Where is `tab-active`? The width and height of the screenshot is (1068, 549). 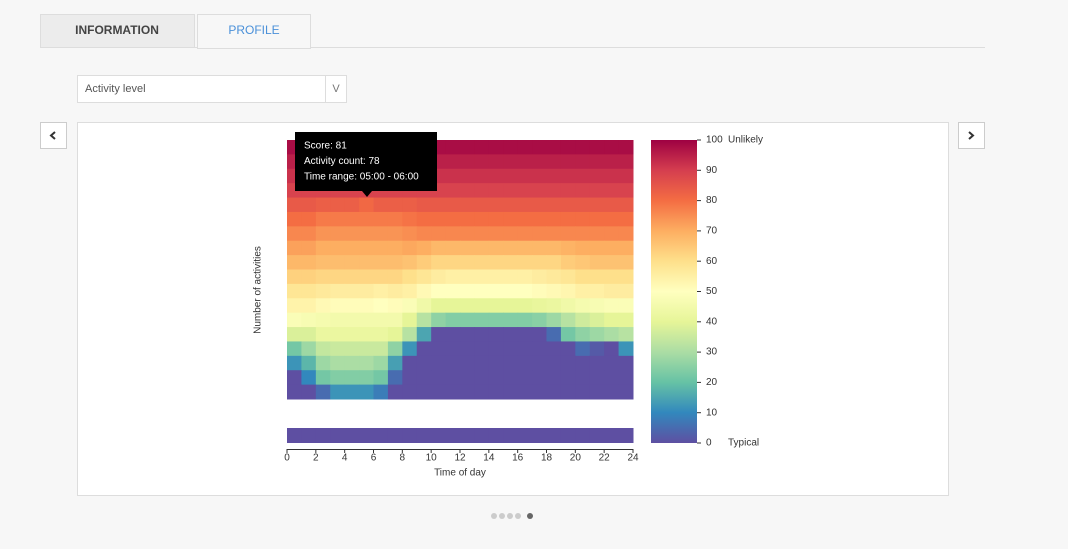
tab-active is located at coordinates (254, 31).